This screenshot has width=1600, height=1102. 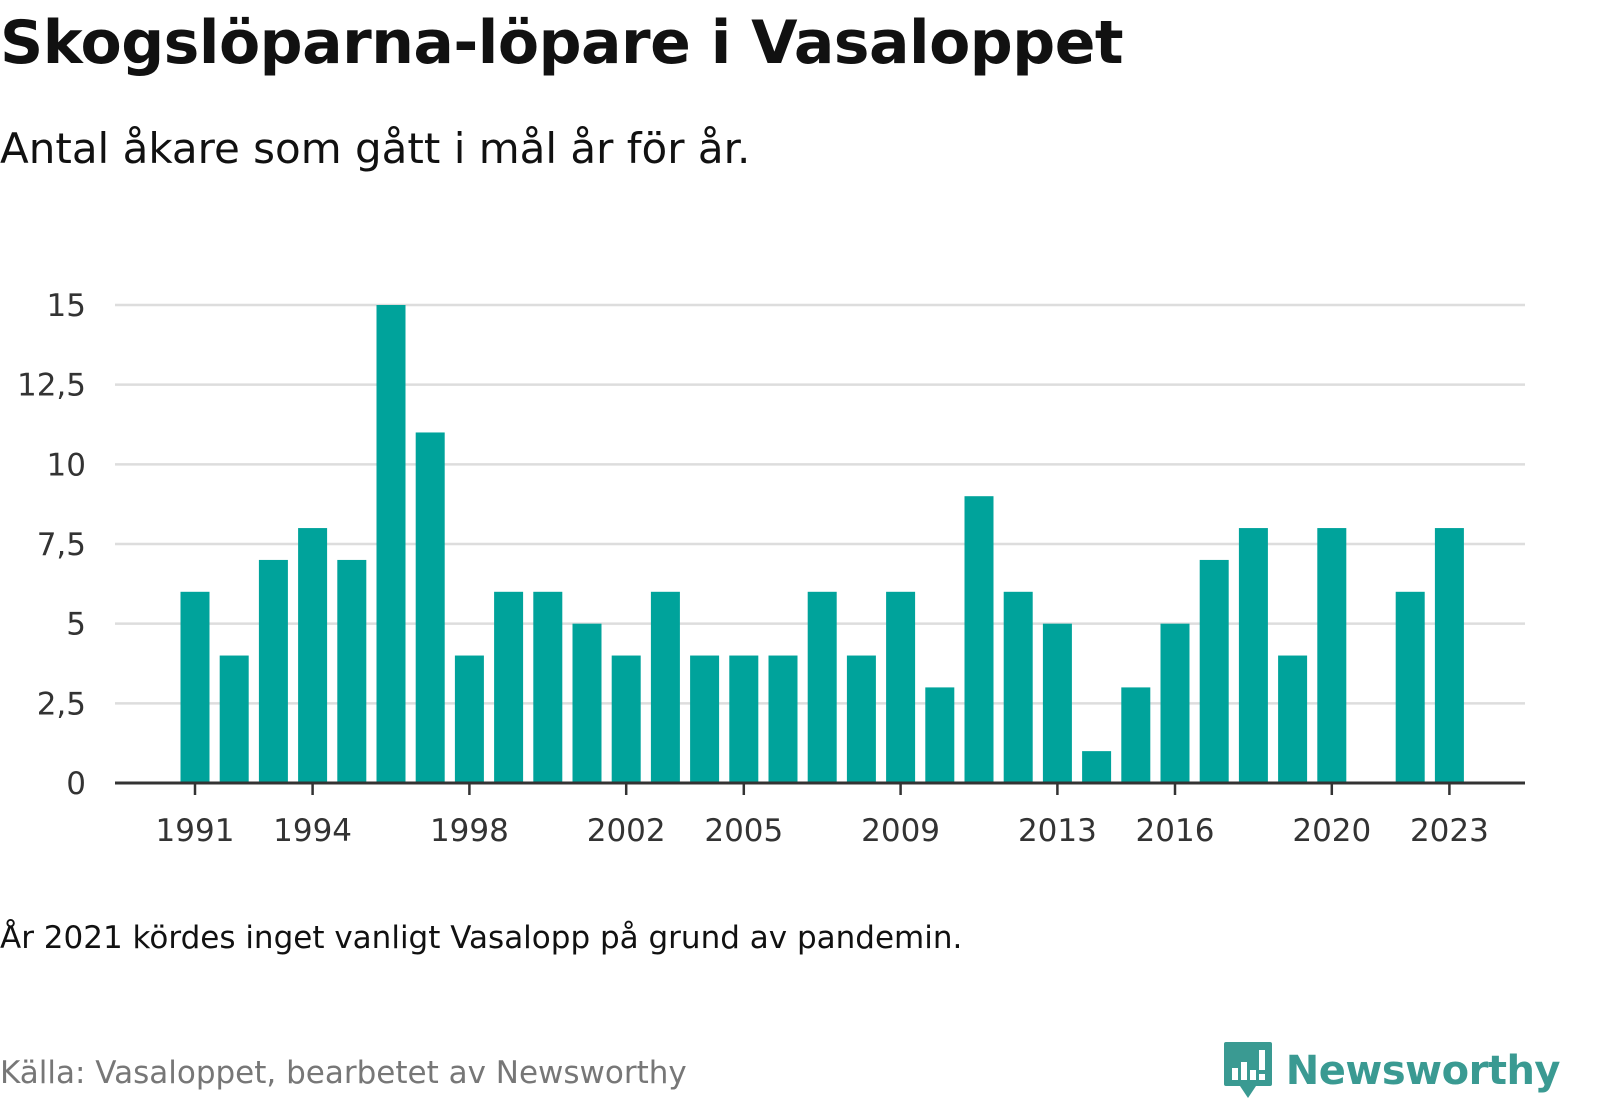 What do you see at coordinates (1423, 1071) in the screenshot?
I see `brand-name: Newsworthy` at bounding box center [1423, 1071].